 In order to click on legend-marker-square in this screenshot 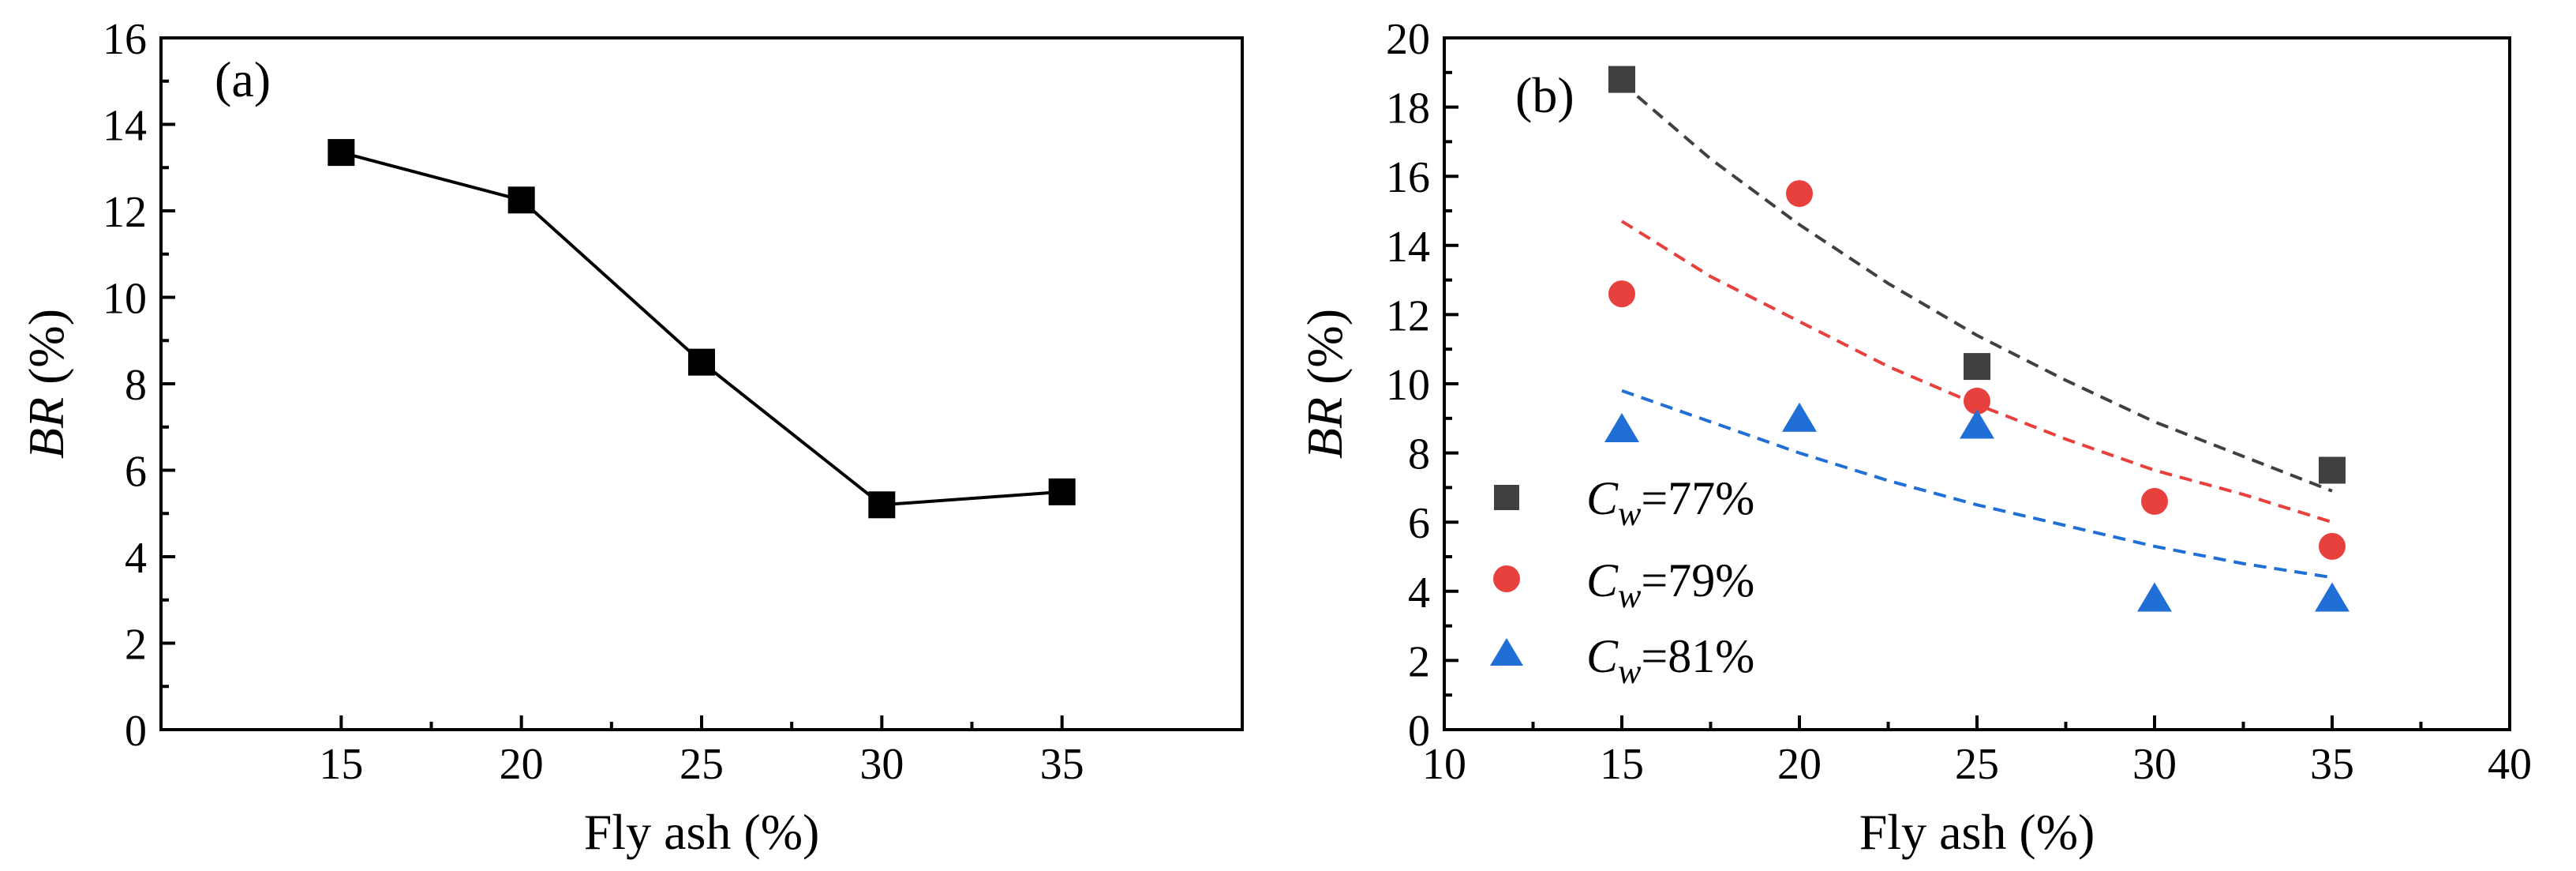, I will do `click(1506, 497)`.